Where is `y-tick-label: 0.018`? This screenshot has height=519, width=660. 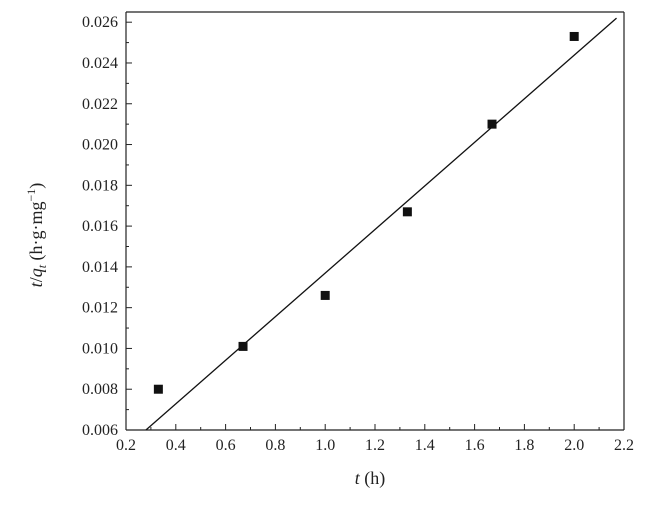 y-tick-label: 0.018 is located at coordinates (100, 185).